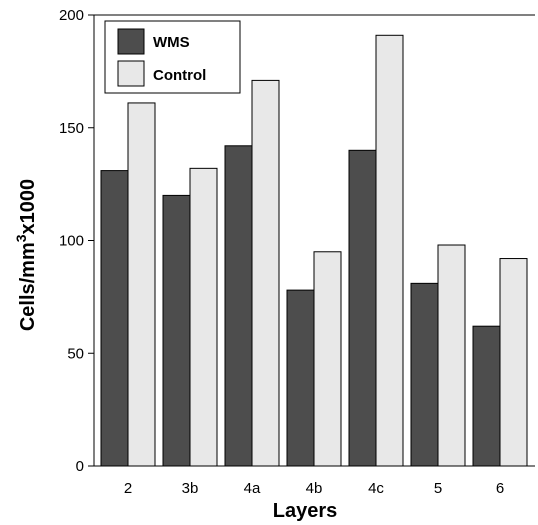  What do you see at coordinates (190, 488) in the screenshot?
I see `x-tick-label: 3b` at bounding box center [190, 488].